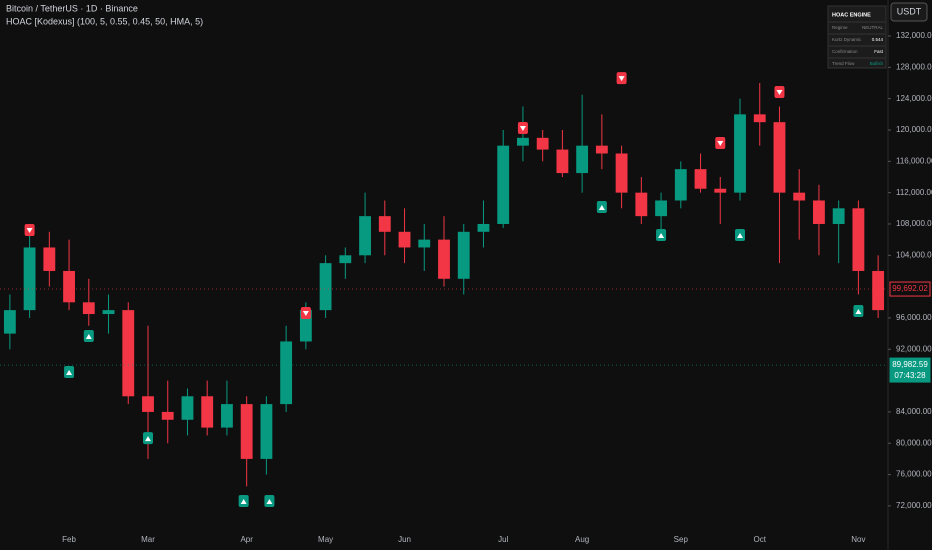 Image resolution: width=932 pixels, height=550 pixels. Describe the element at coordinates (914, 223) in the screenshot. I see `y-tick-label: 108,000.00` at that location.